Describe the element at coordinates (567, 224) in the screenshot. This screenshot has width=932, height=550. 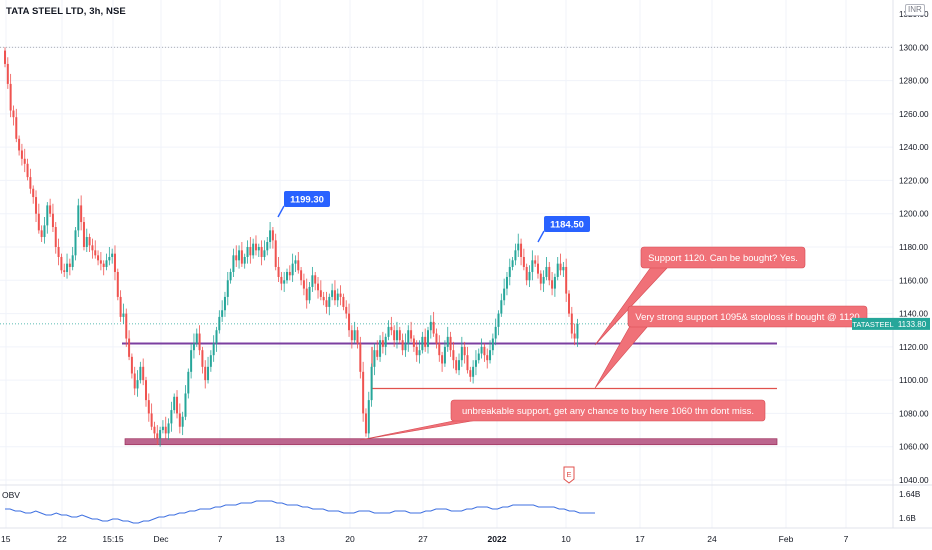
I see `high-label-box` at that location.